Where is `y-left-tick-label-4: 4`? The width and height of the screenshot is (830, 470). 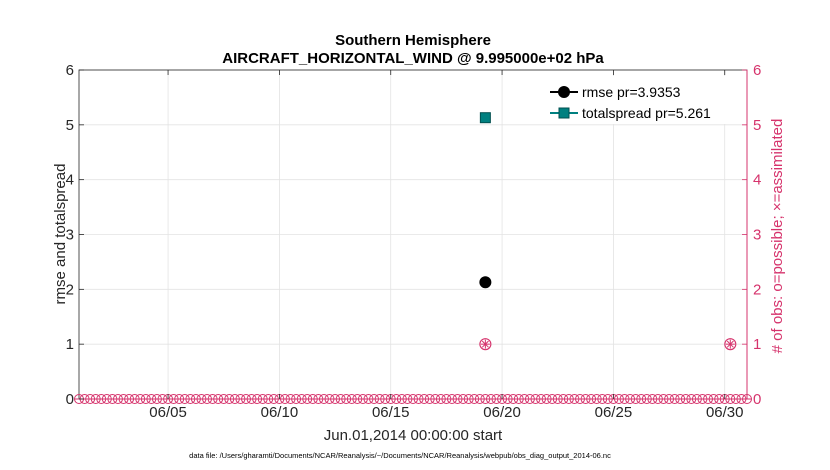 y-left-tick-label-4: 4 is located at coordinates (70, 180).